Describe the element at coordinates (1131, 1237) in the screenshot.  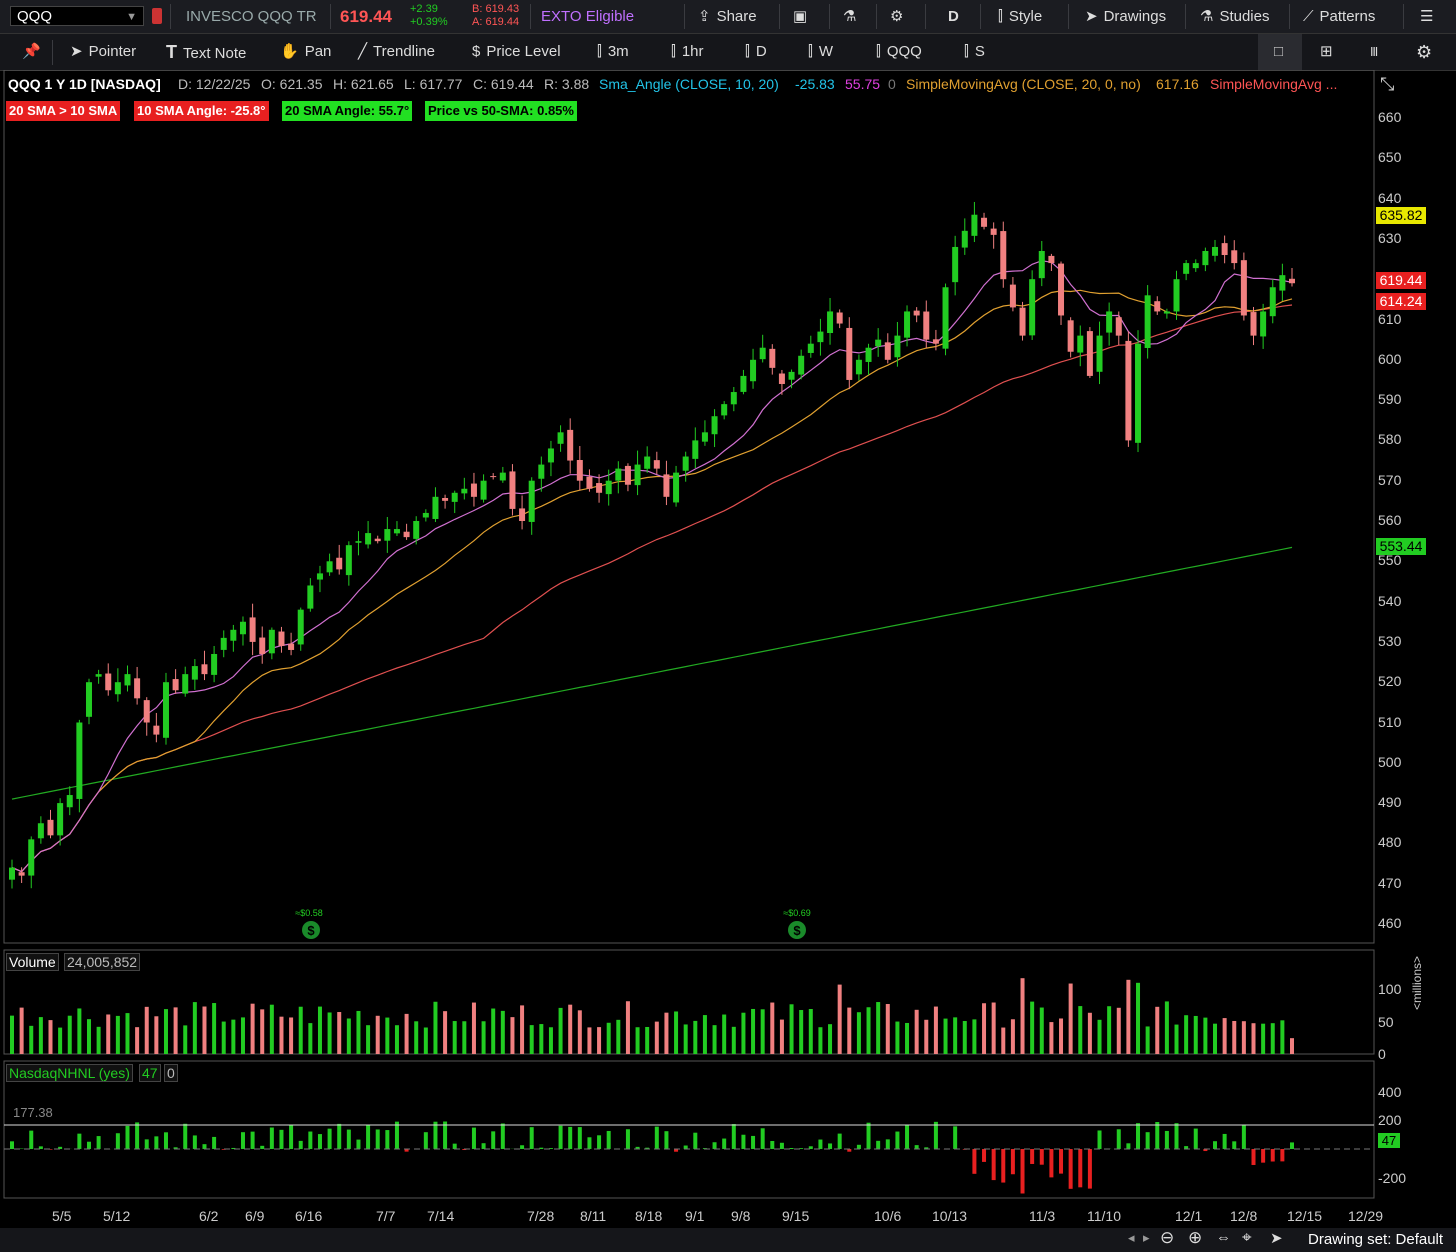
I see `scroll-left-icon: ◂` at that location.